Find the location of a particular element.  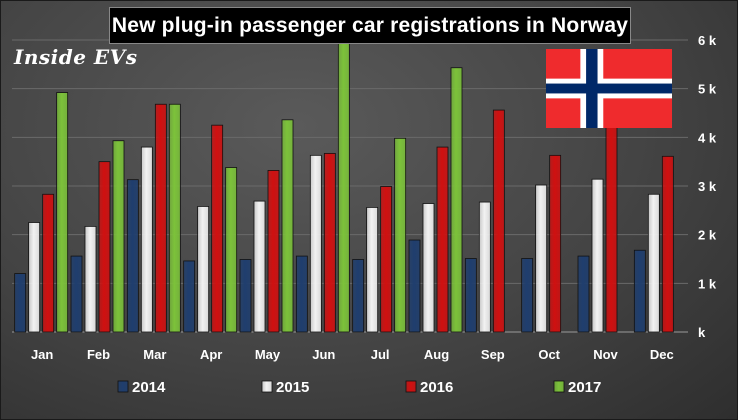

bar-2016-jun is located at coordinates (329, 242).